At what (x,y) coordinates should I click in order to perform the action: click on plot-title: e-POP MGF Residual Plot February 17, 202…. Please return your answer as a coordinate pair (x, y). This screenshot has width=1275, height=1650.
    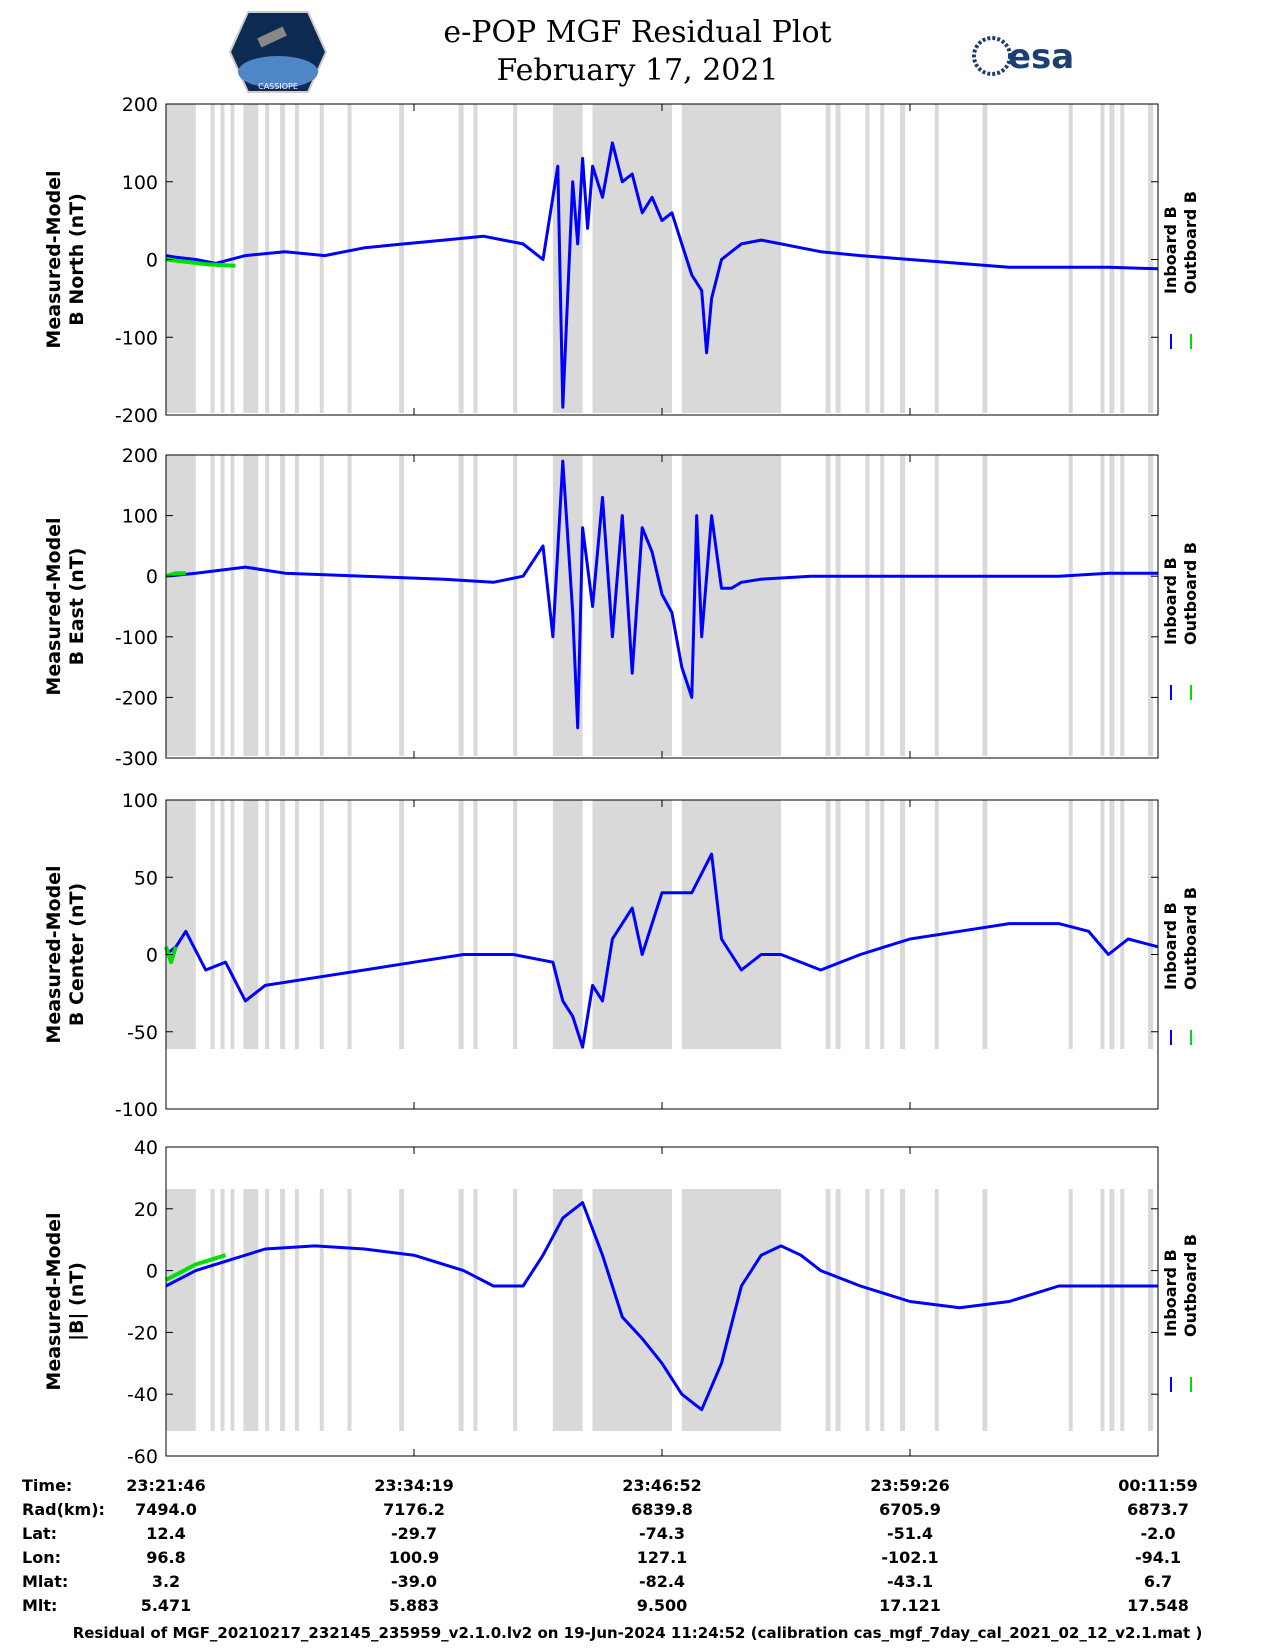
    Looking at the image, I should click on (637, 52).